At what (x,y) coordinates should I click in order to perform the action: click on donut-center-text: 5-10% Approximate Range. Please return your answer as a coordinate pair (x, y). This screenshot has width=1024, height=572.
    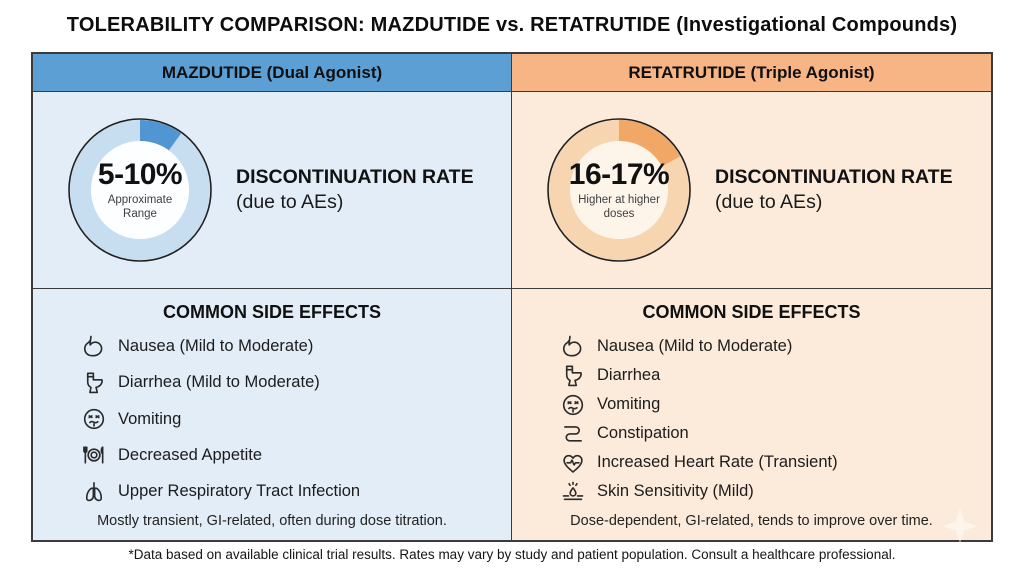
    Looking at the image, I should click on (140, 190).